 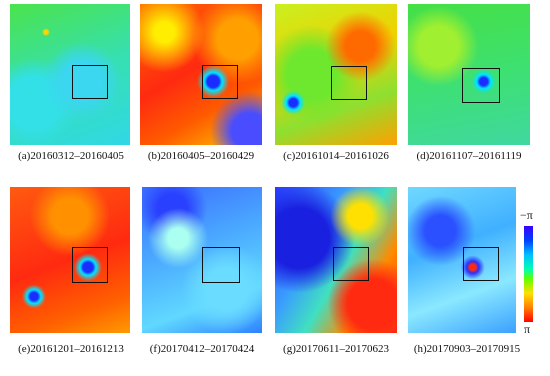 What do you see at coordinates (71, 349) in the screenshot?
I see `caption: (e)20161201–20161213` at bounding box center [71, 349].